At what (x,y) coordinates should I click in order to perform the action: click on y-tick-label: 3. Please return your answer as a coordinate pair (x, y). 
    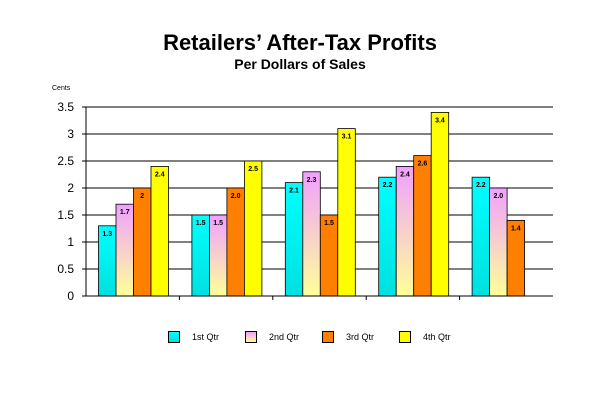
    Looking at the image, I should click on (70, 134).